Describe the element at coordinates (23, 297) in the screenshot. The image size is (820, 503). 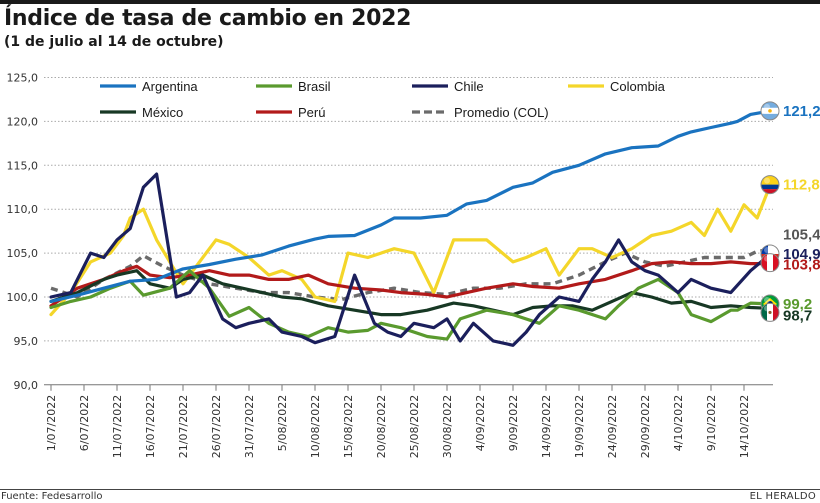
I see `y-tick-label: 100,0` at that location.